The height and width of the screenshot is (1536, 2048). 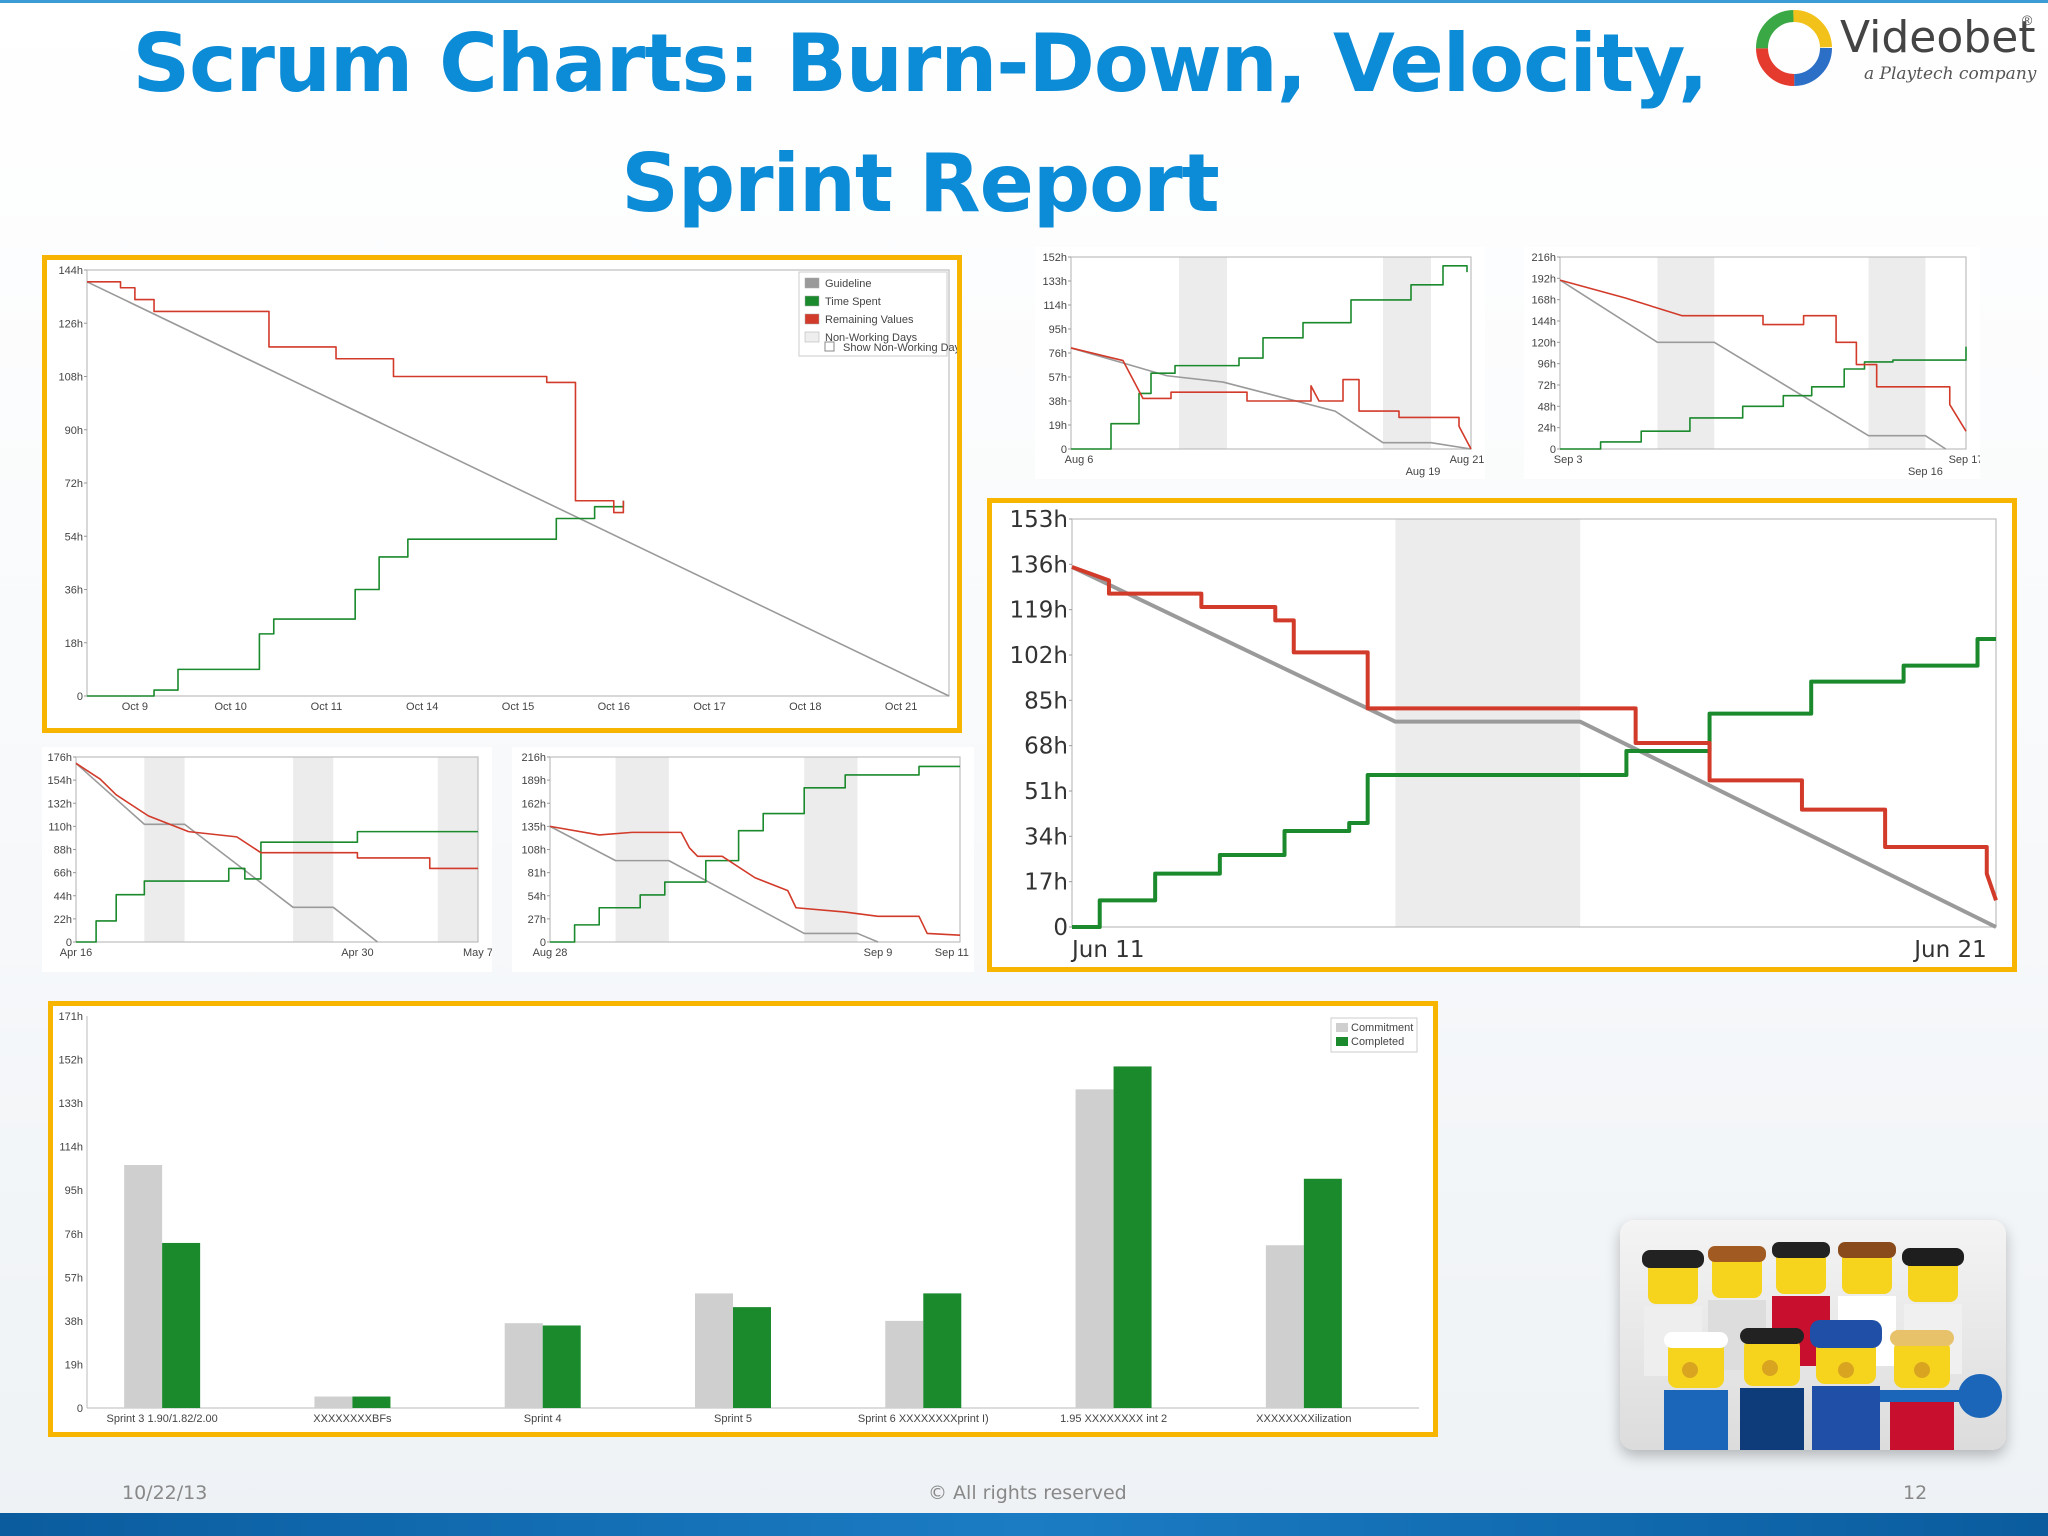 I want to click on logo-registered-mark: ®, so click(x=2027, y=20).